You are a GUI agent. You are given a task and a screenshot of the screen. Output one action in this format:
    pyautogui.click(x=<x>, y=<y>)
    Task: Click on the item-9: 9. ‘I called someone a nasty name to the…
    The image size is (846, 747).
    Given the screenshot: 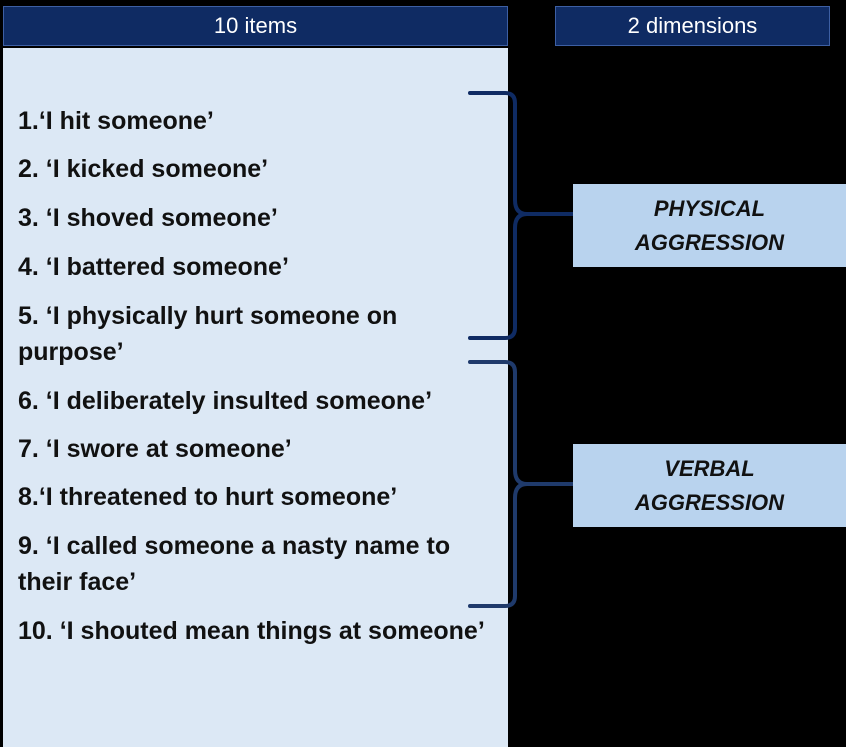 What is the action you would take?
    pyautogui.click(x=234, y=564)
    